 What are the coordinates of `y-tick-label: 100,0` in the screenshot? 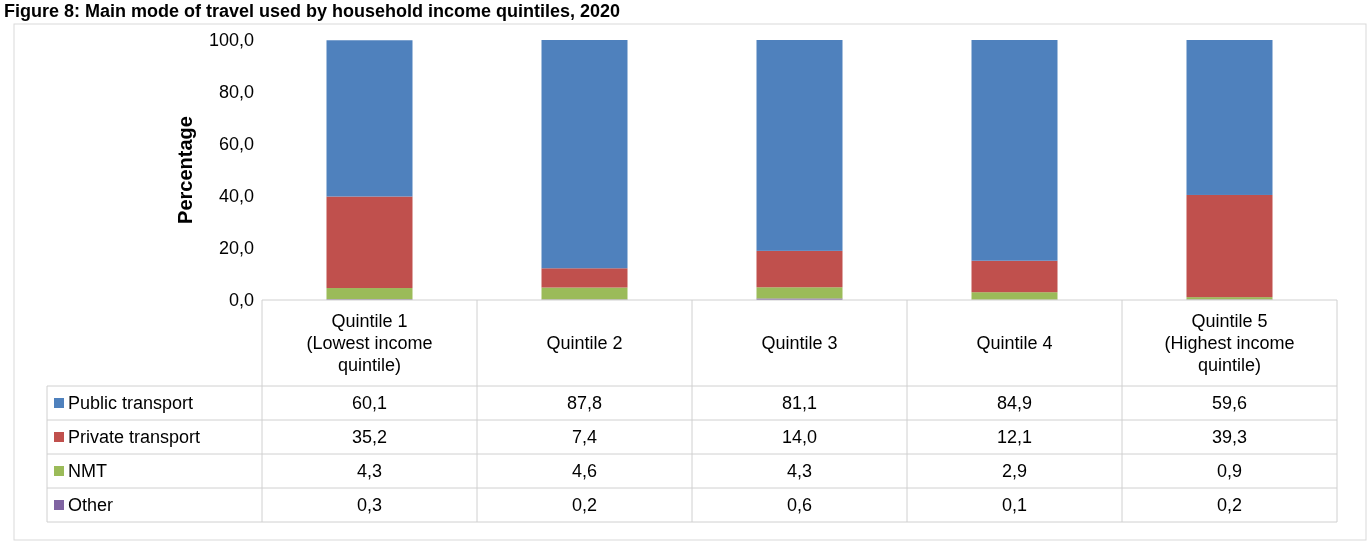 It's located at (231, 40).